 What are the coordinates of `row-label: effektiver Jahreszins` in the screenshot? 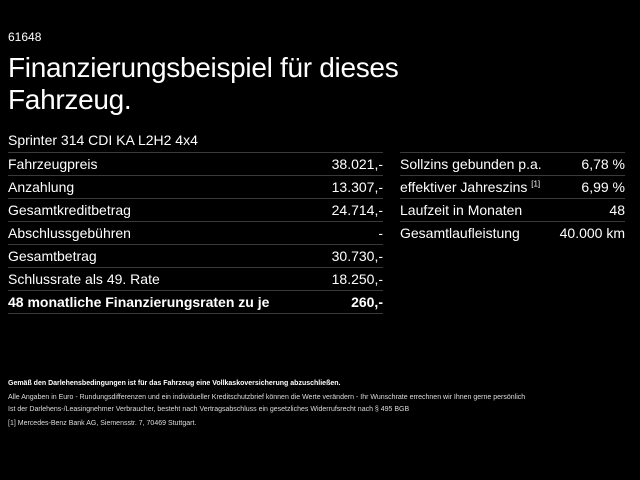 It's located at (464, 187).